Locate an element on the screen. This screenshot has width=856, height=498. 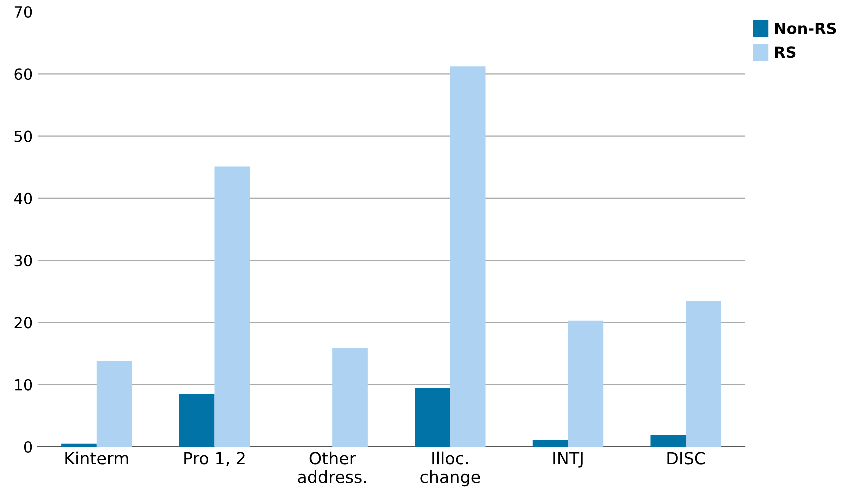
y-tick-label: 40 is located at coordinates (23, 198).